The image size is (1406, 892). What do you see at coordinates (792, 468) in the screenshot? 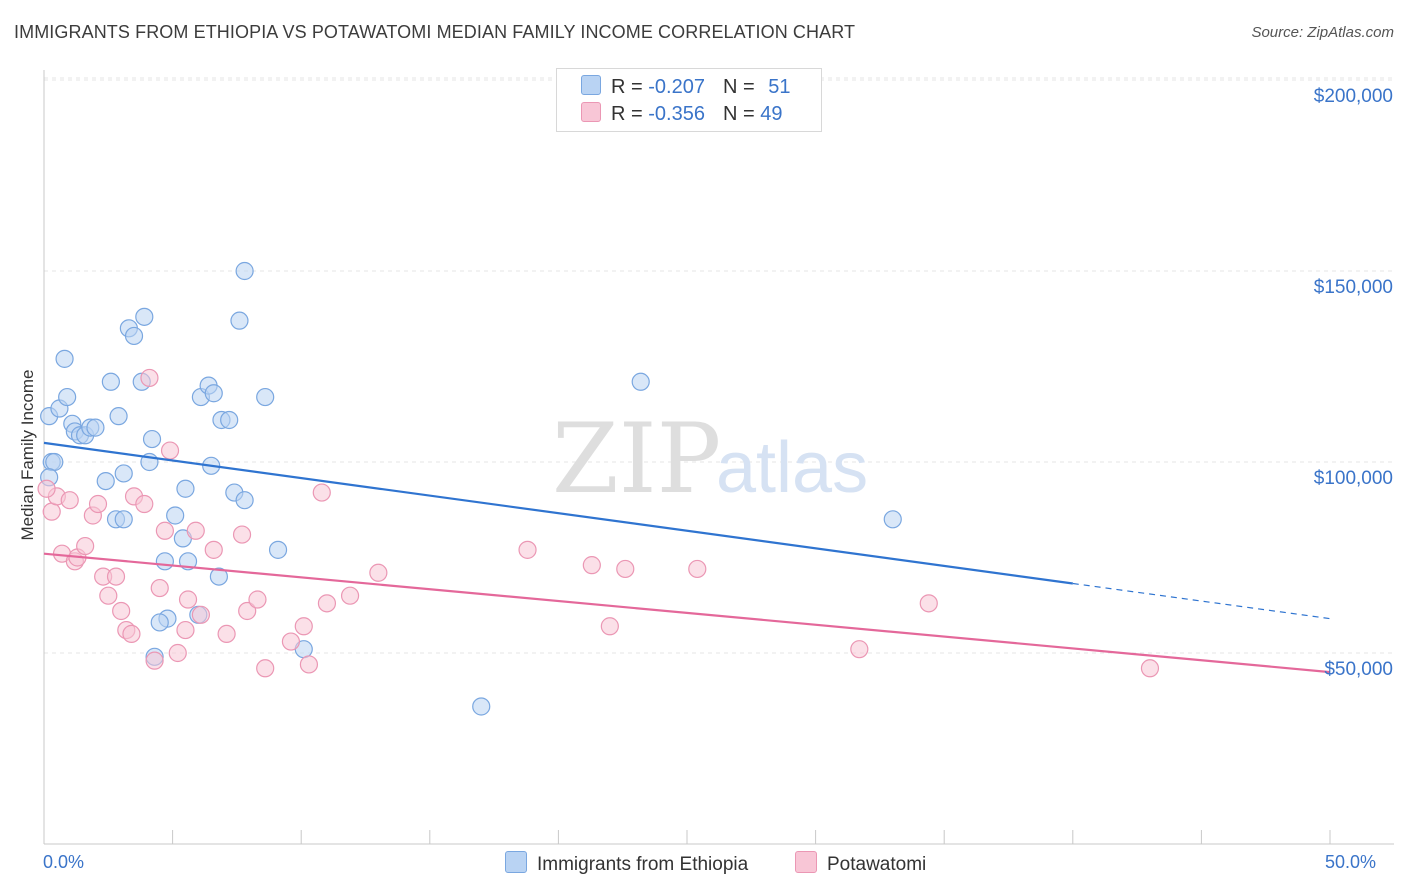
I see `watermark-atlas: atlas` at bounding box center [792, 468].